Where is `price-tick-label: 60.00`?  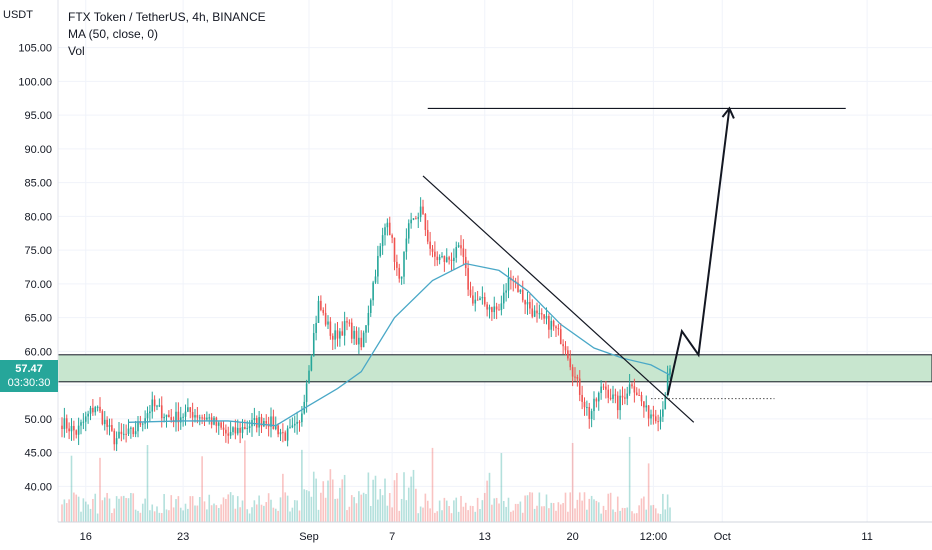 price-tick-label: 60.00 is located at coordinates (38, 352).